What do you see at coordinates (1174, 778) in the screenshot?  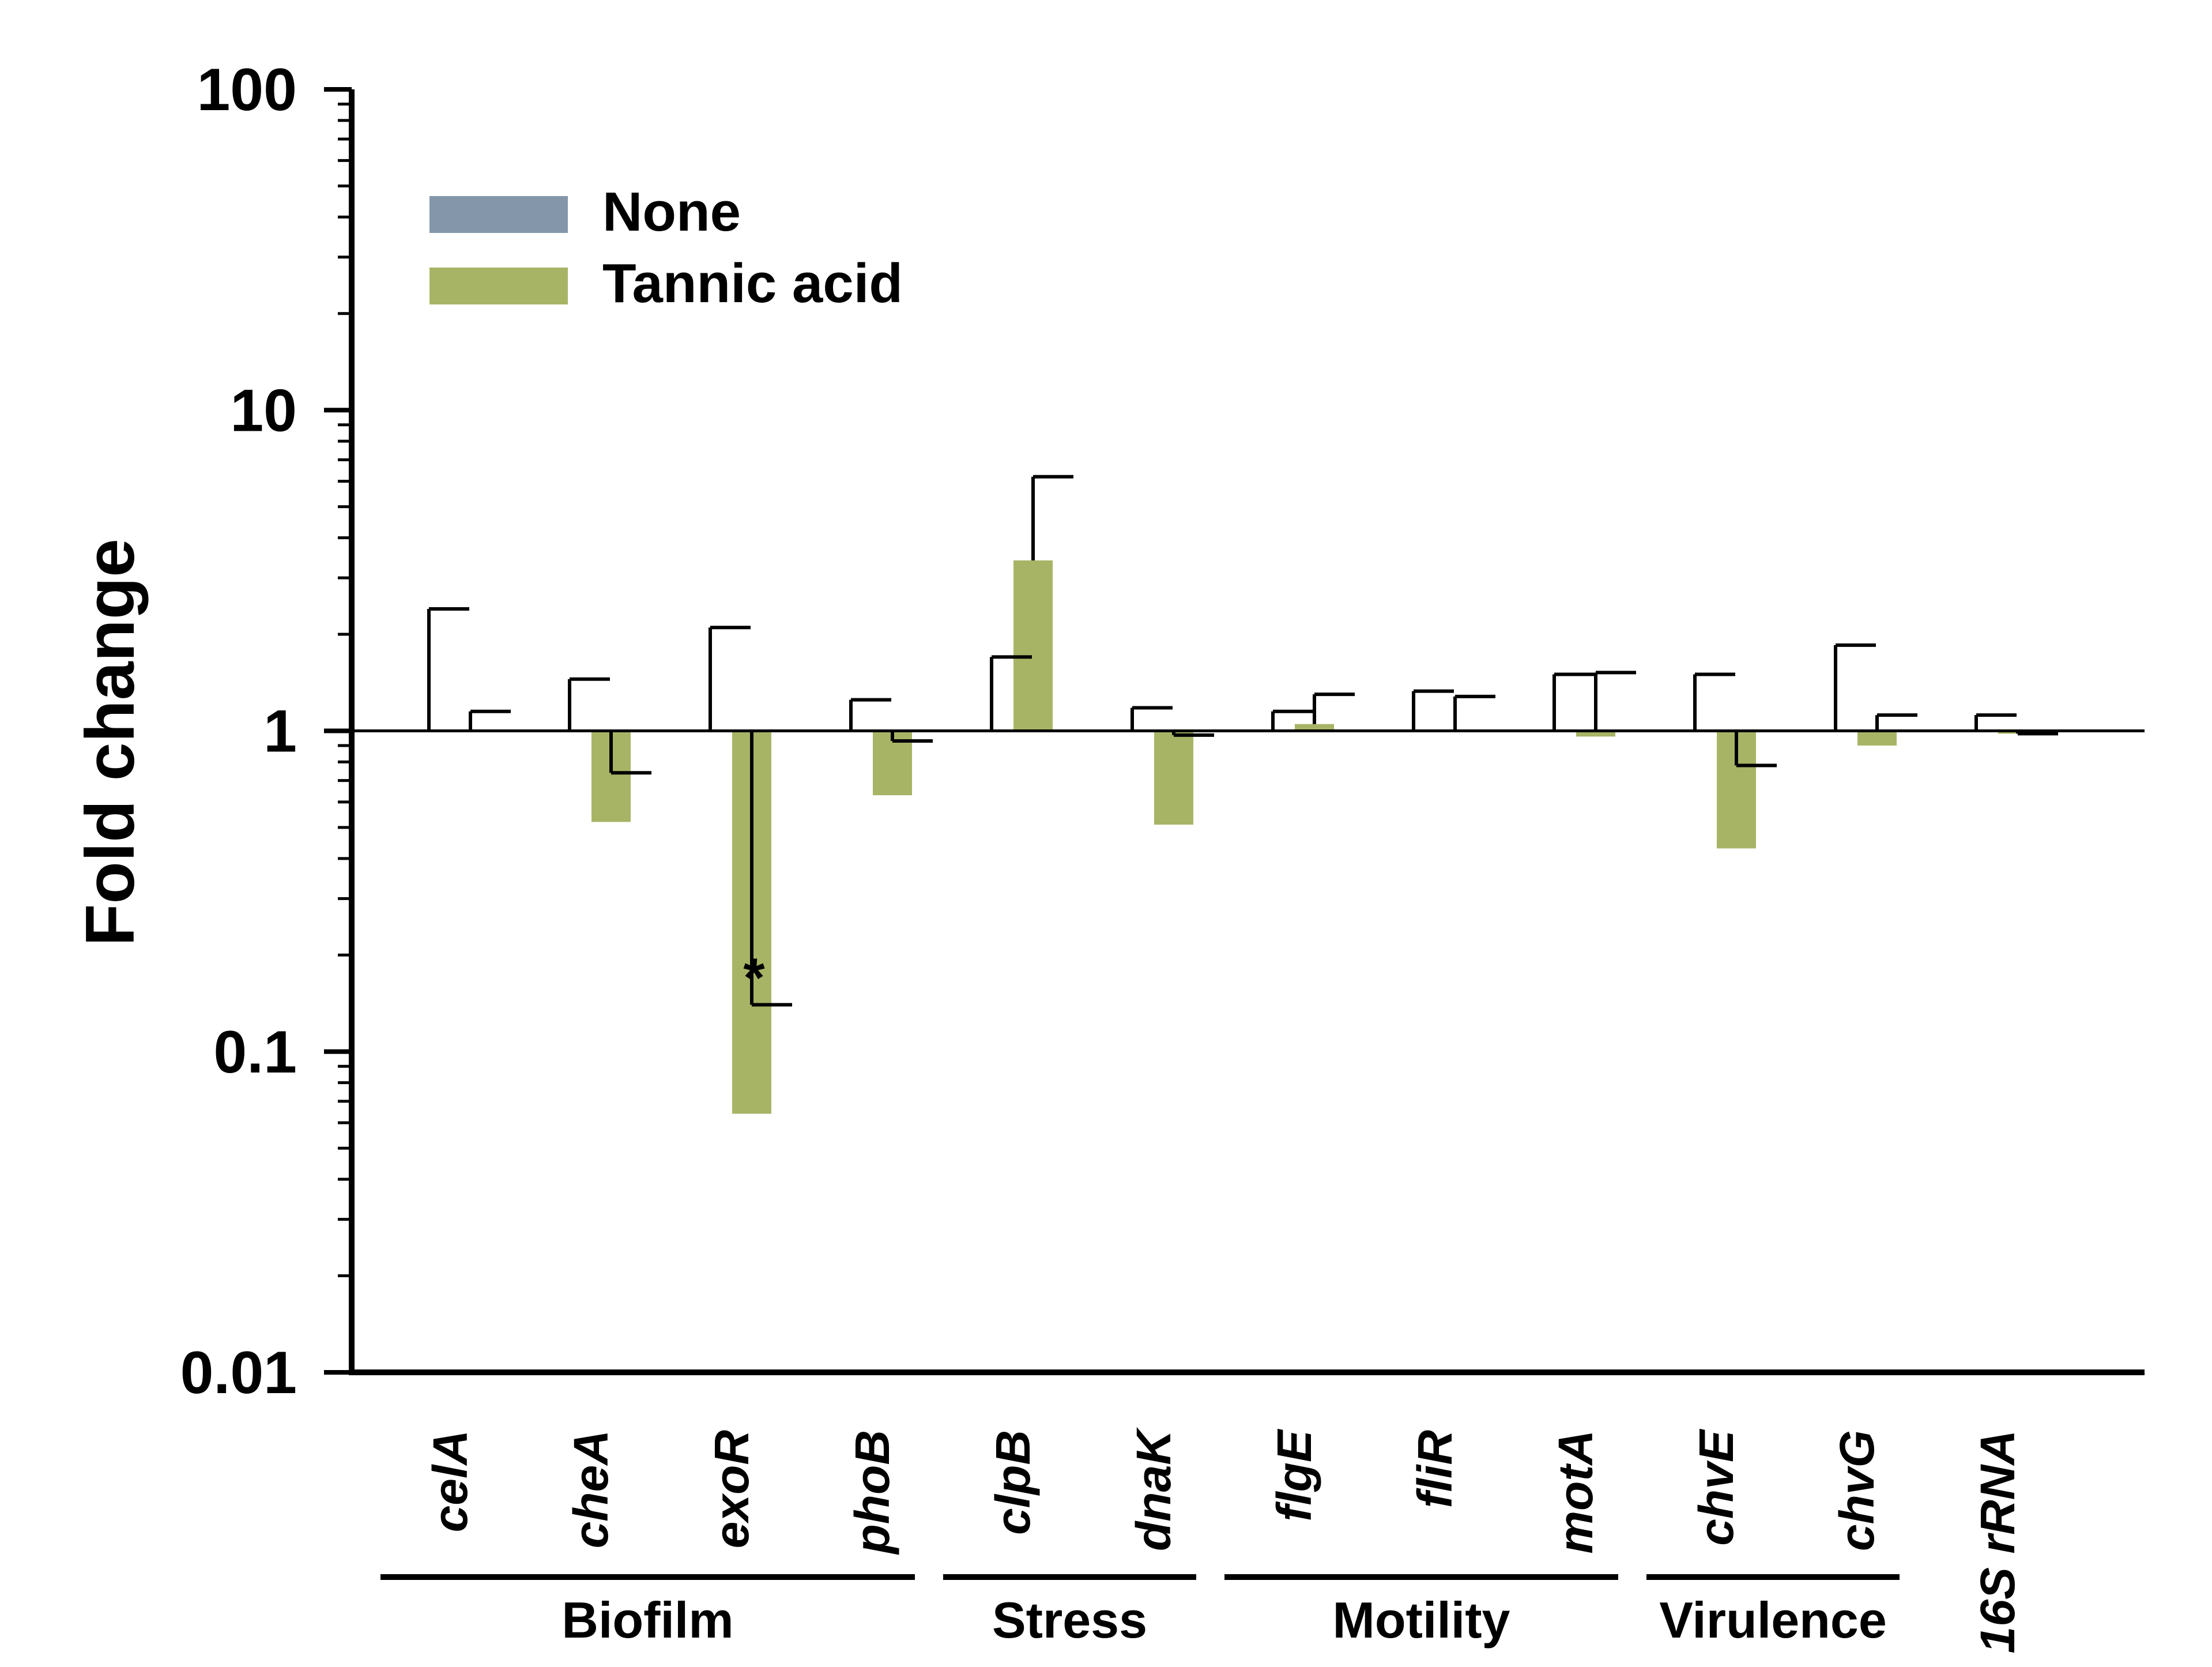 I see `bar-tannic-acid-dnaK` at bounding box center [1174, 778].